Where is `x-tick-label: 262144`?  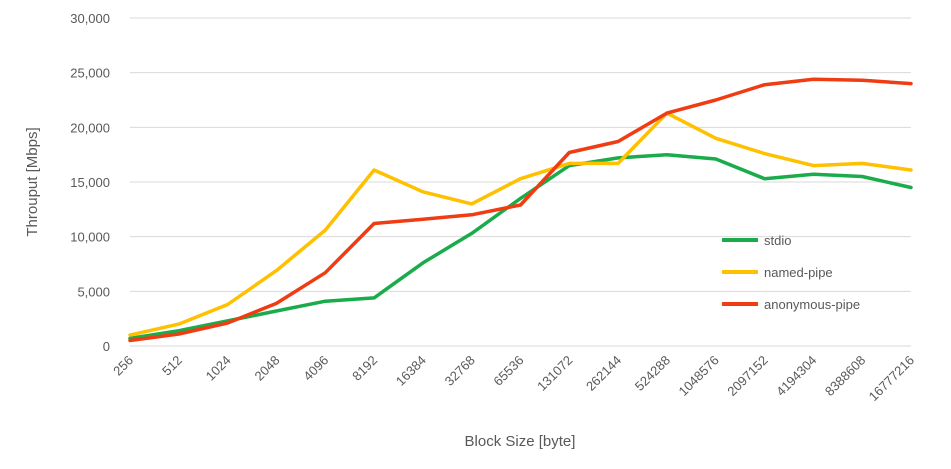
x-tick-label: 262144 is located at coordinates (603, 373).